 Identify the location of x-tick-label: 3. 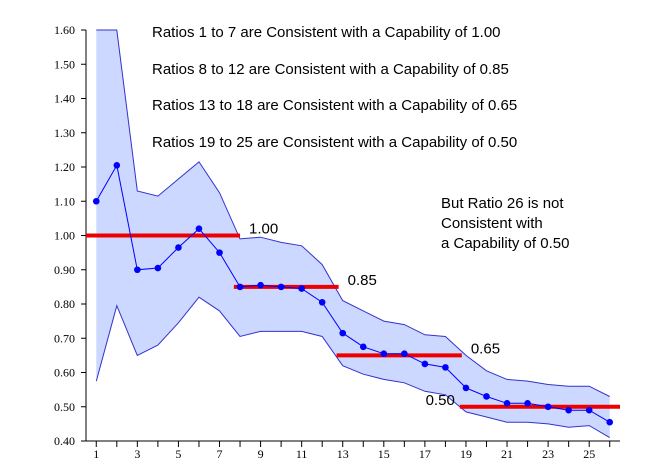
(137, 454).